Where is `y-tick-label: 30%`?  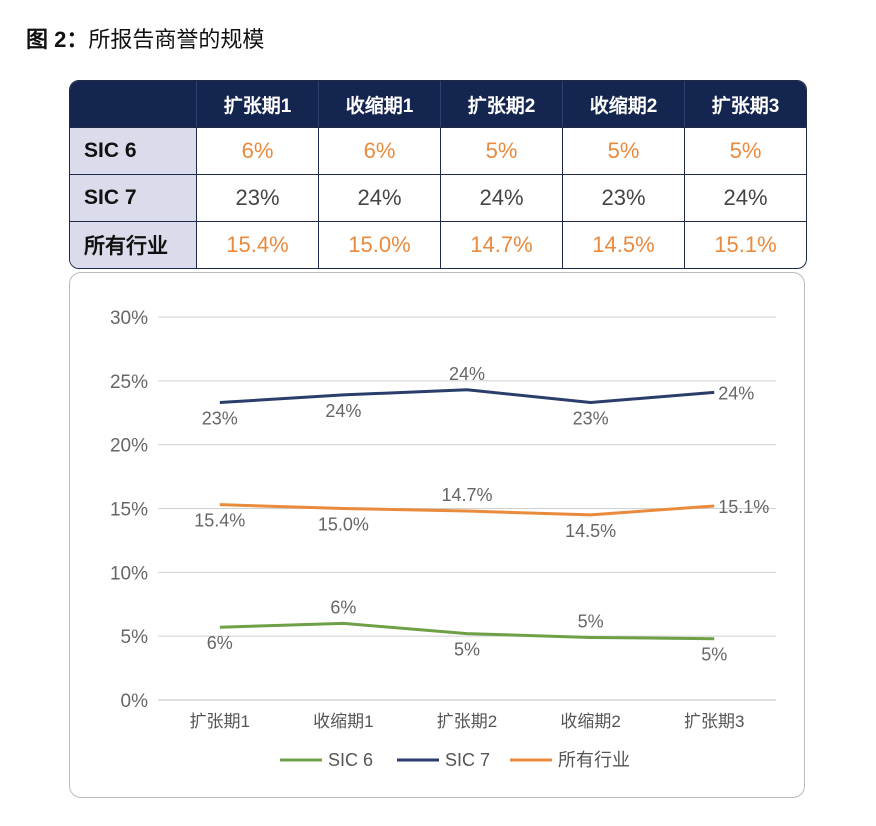 y-tick-label: 30% is located at coordinates (129, 318).